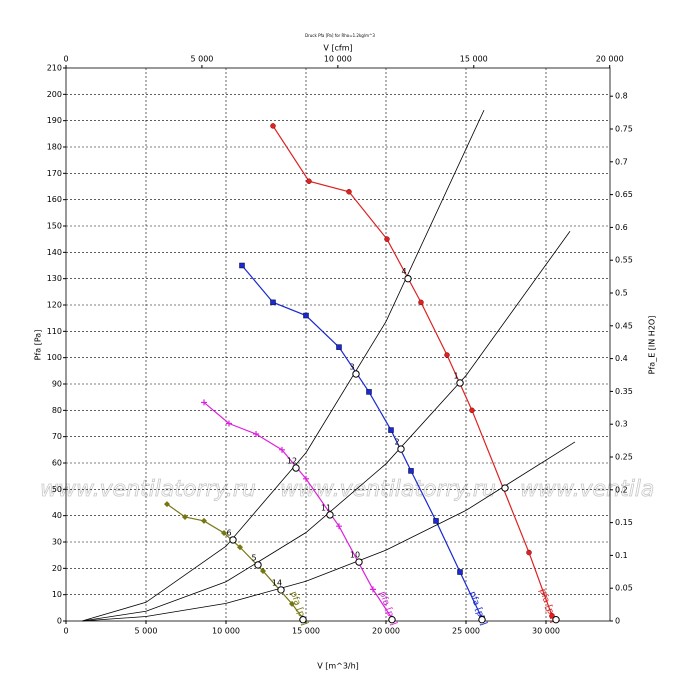 This screenshot has width=684, height=684. Describe the element at coordinates (624, 457) in the screenshot. I see `y2-tick-label: 0.25` at that location.